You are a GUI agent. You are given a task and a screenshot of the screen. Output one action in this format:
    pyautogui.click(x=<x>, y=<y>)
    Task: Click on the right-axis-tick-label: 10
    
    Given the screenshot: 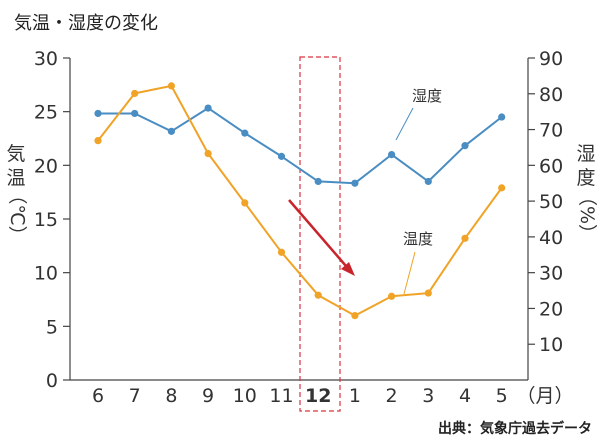 What is the action you would take?
    pyautogui.click(x=551, y=345)
    